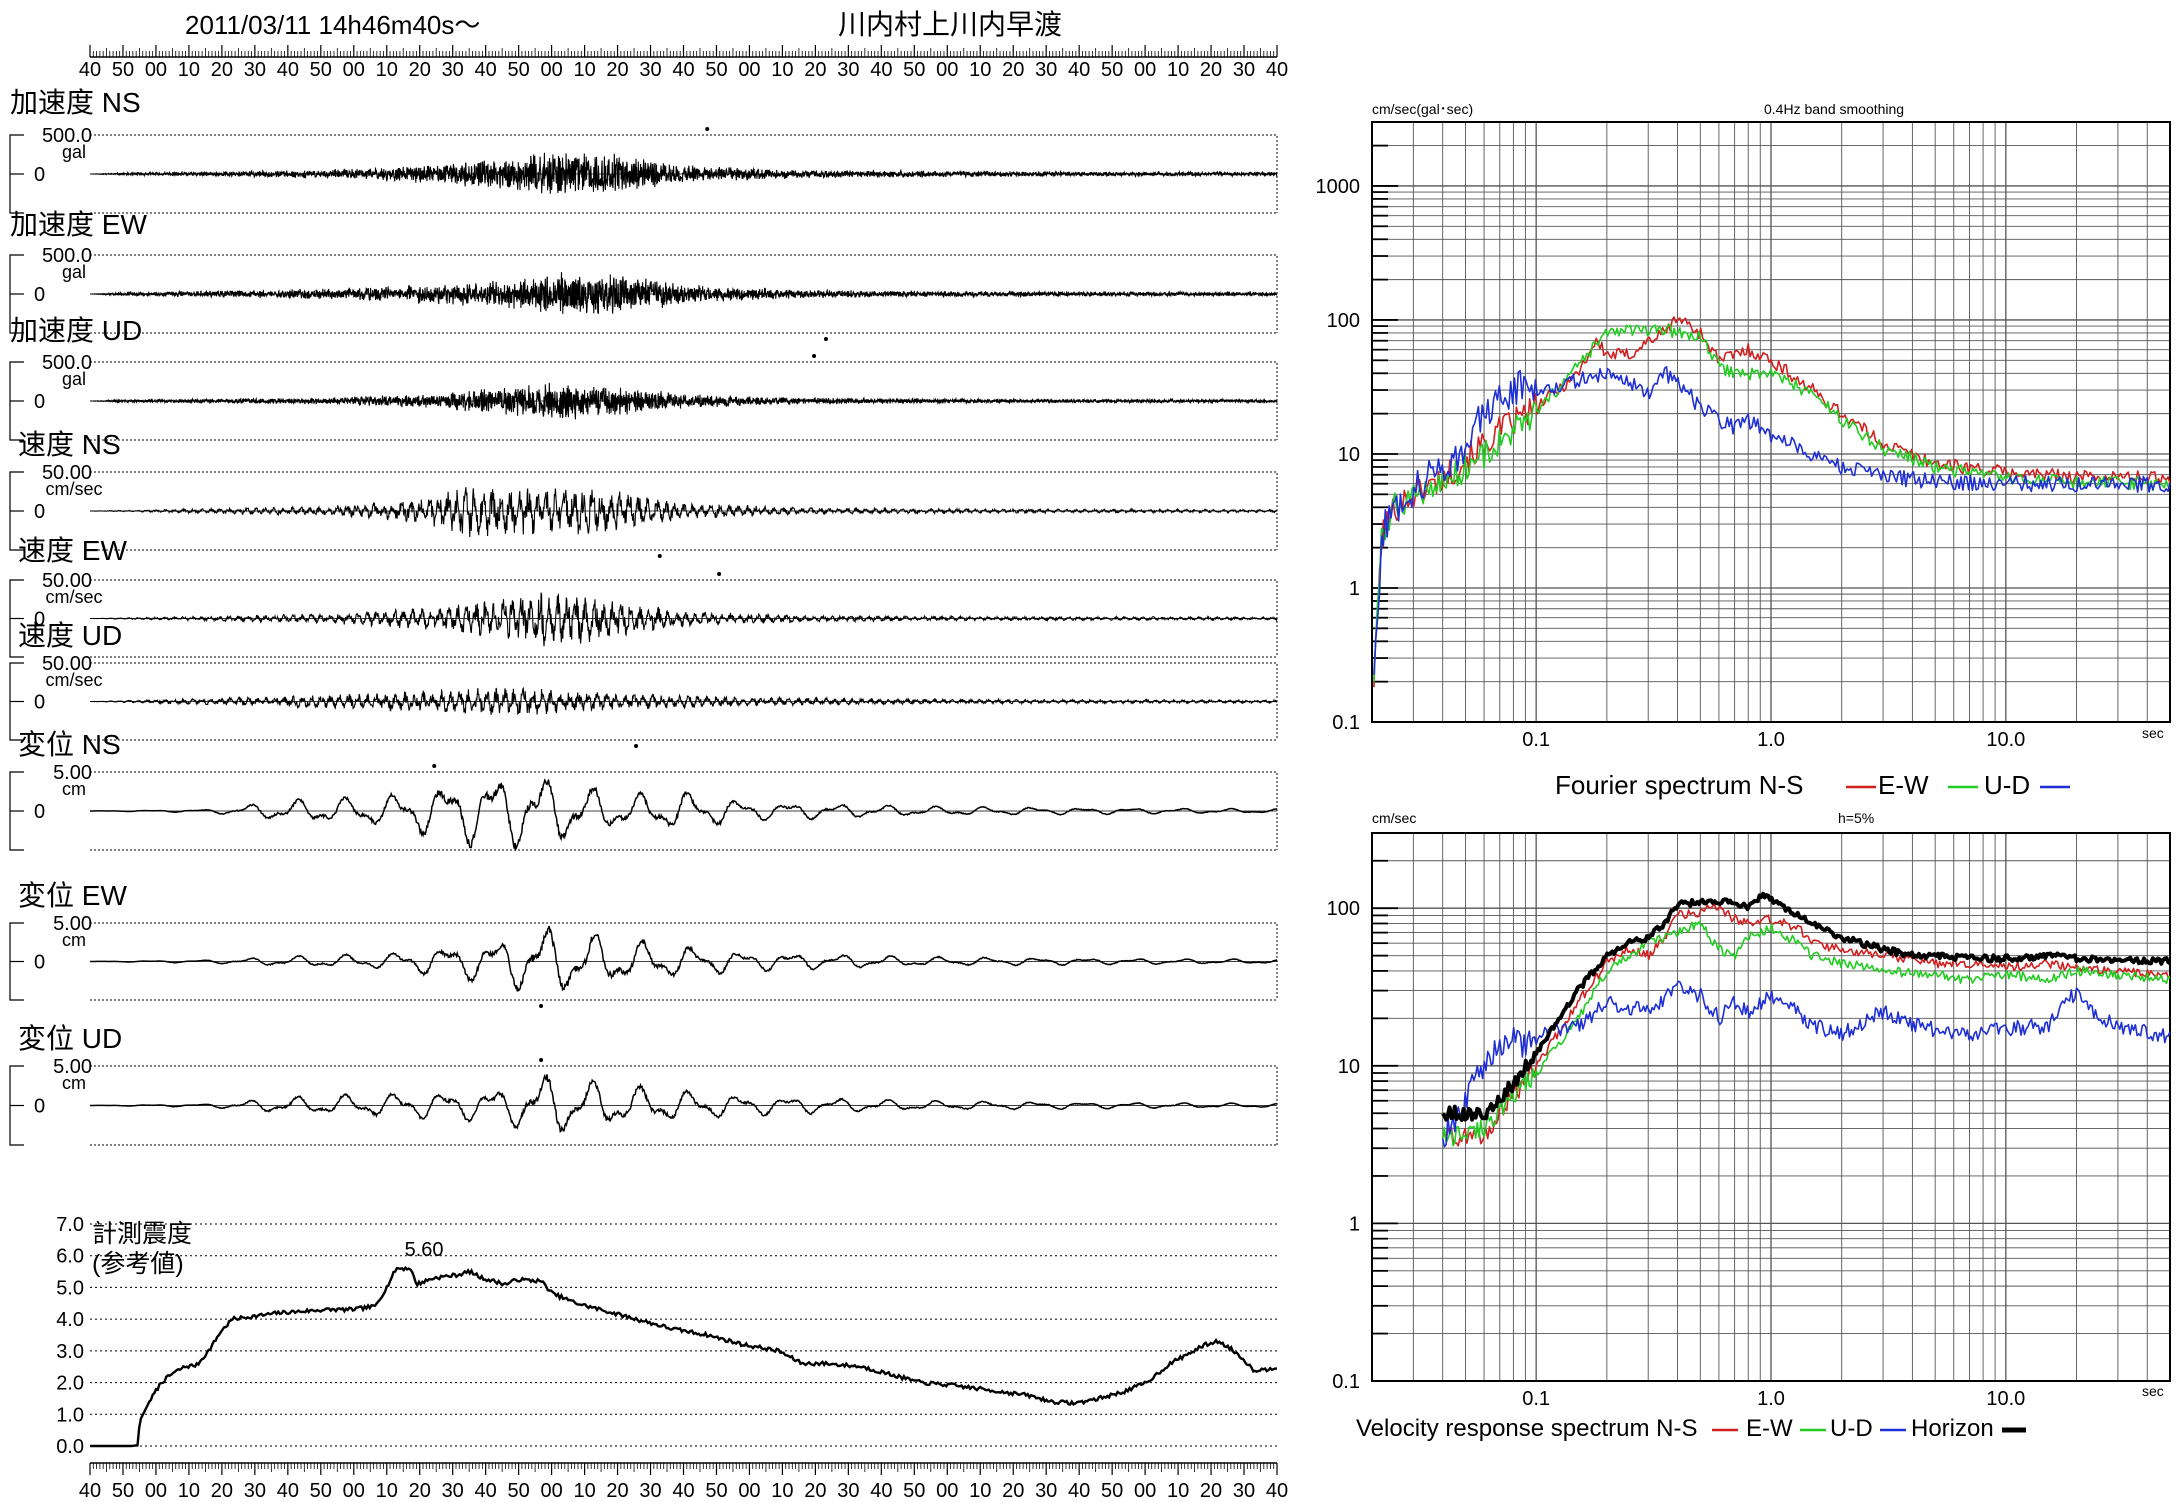 This screenshot has height=1502, width=2182. What do you see at coordinates (138, 1264) in the screenshot?
I see `intensity-subtitle: (参考値)` at bounding box center [138, 1264].